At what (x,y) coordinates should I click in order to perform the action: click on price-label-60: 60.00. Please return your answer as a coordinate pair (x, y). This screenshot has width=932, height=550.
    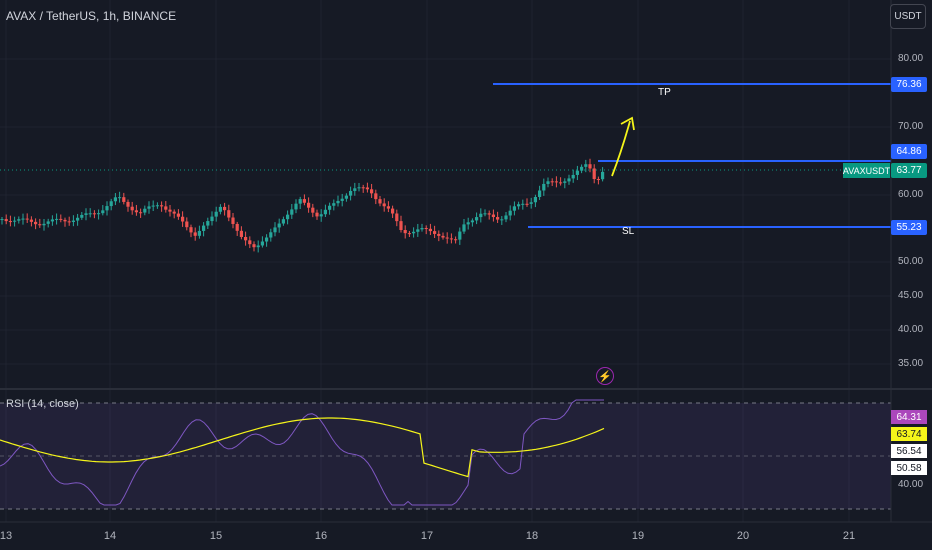
    Looking at the image, I should click on (911, 194).